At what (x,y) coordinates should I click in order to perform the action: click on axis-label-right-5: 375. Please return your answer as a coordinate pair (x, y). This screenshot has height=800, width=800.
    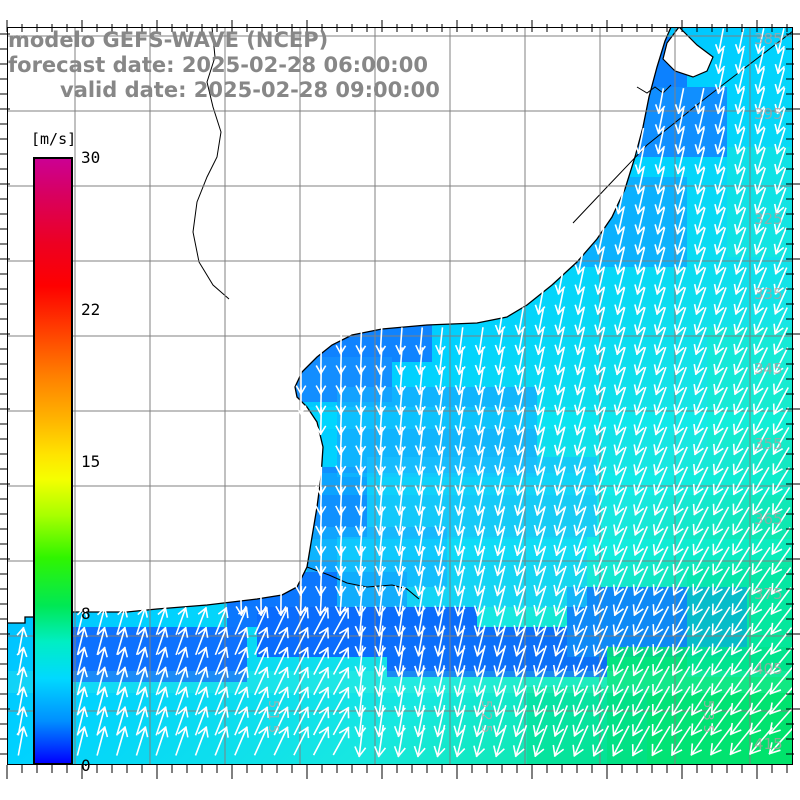
    Looking at the image, I should click on (768, 594).